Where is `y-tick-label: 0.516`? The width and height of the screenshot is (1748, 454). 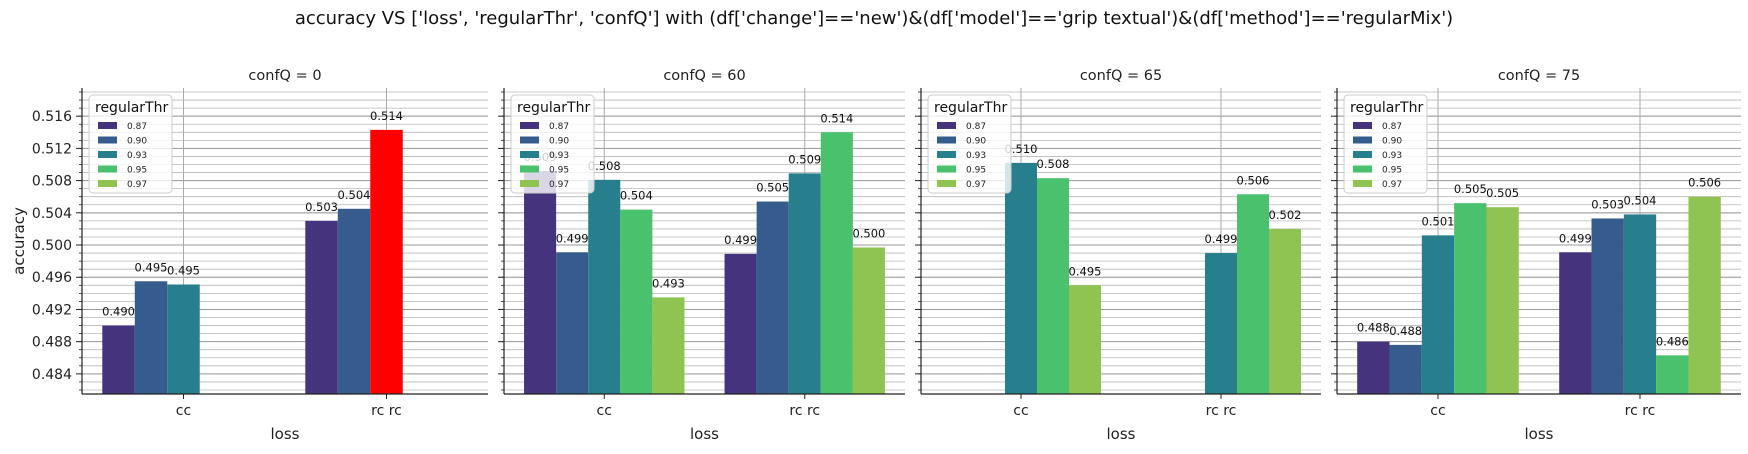
y-tick-label: 0.516 is located at coordinates (52, 117).